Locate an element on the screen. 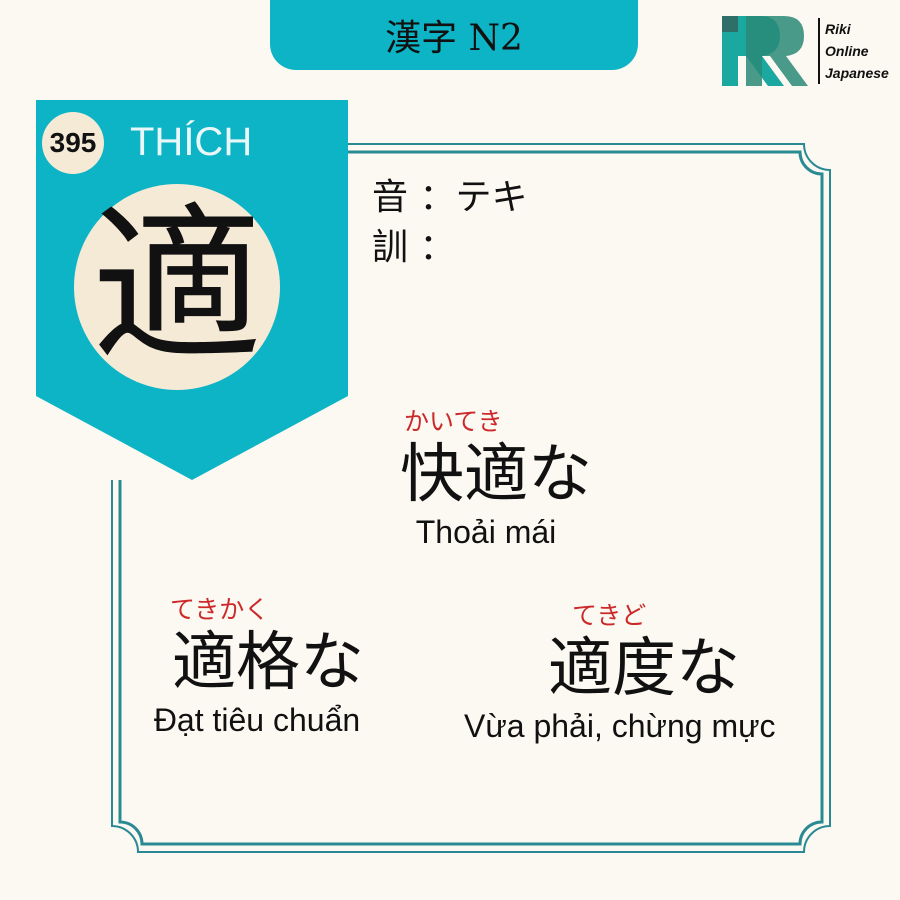 The width and height of the screenshot is (900, 900). main-kanji: 適 is located at coordinates (176, 287).